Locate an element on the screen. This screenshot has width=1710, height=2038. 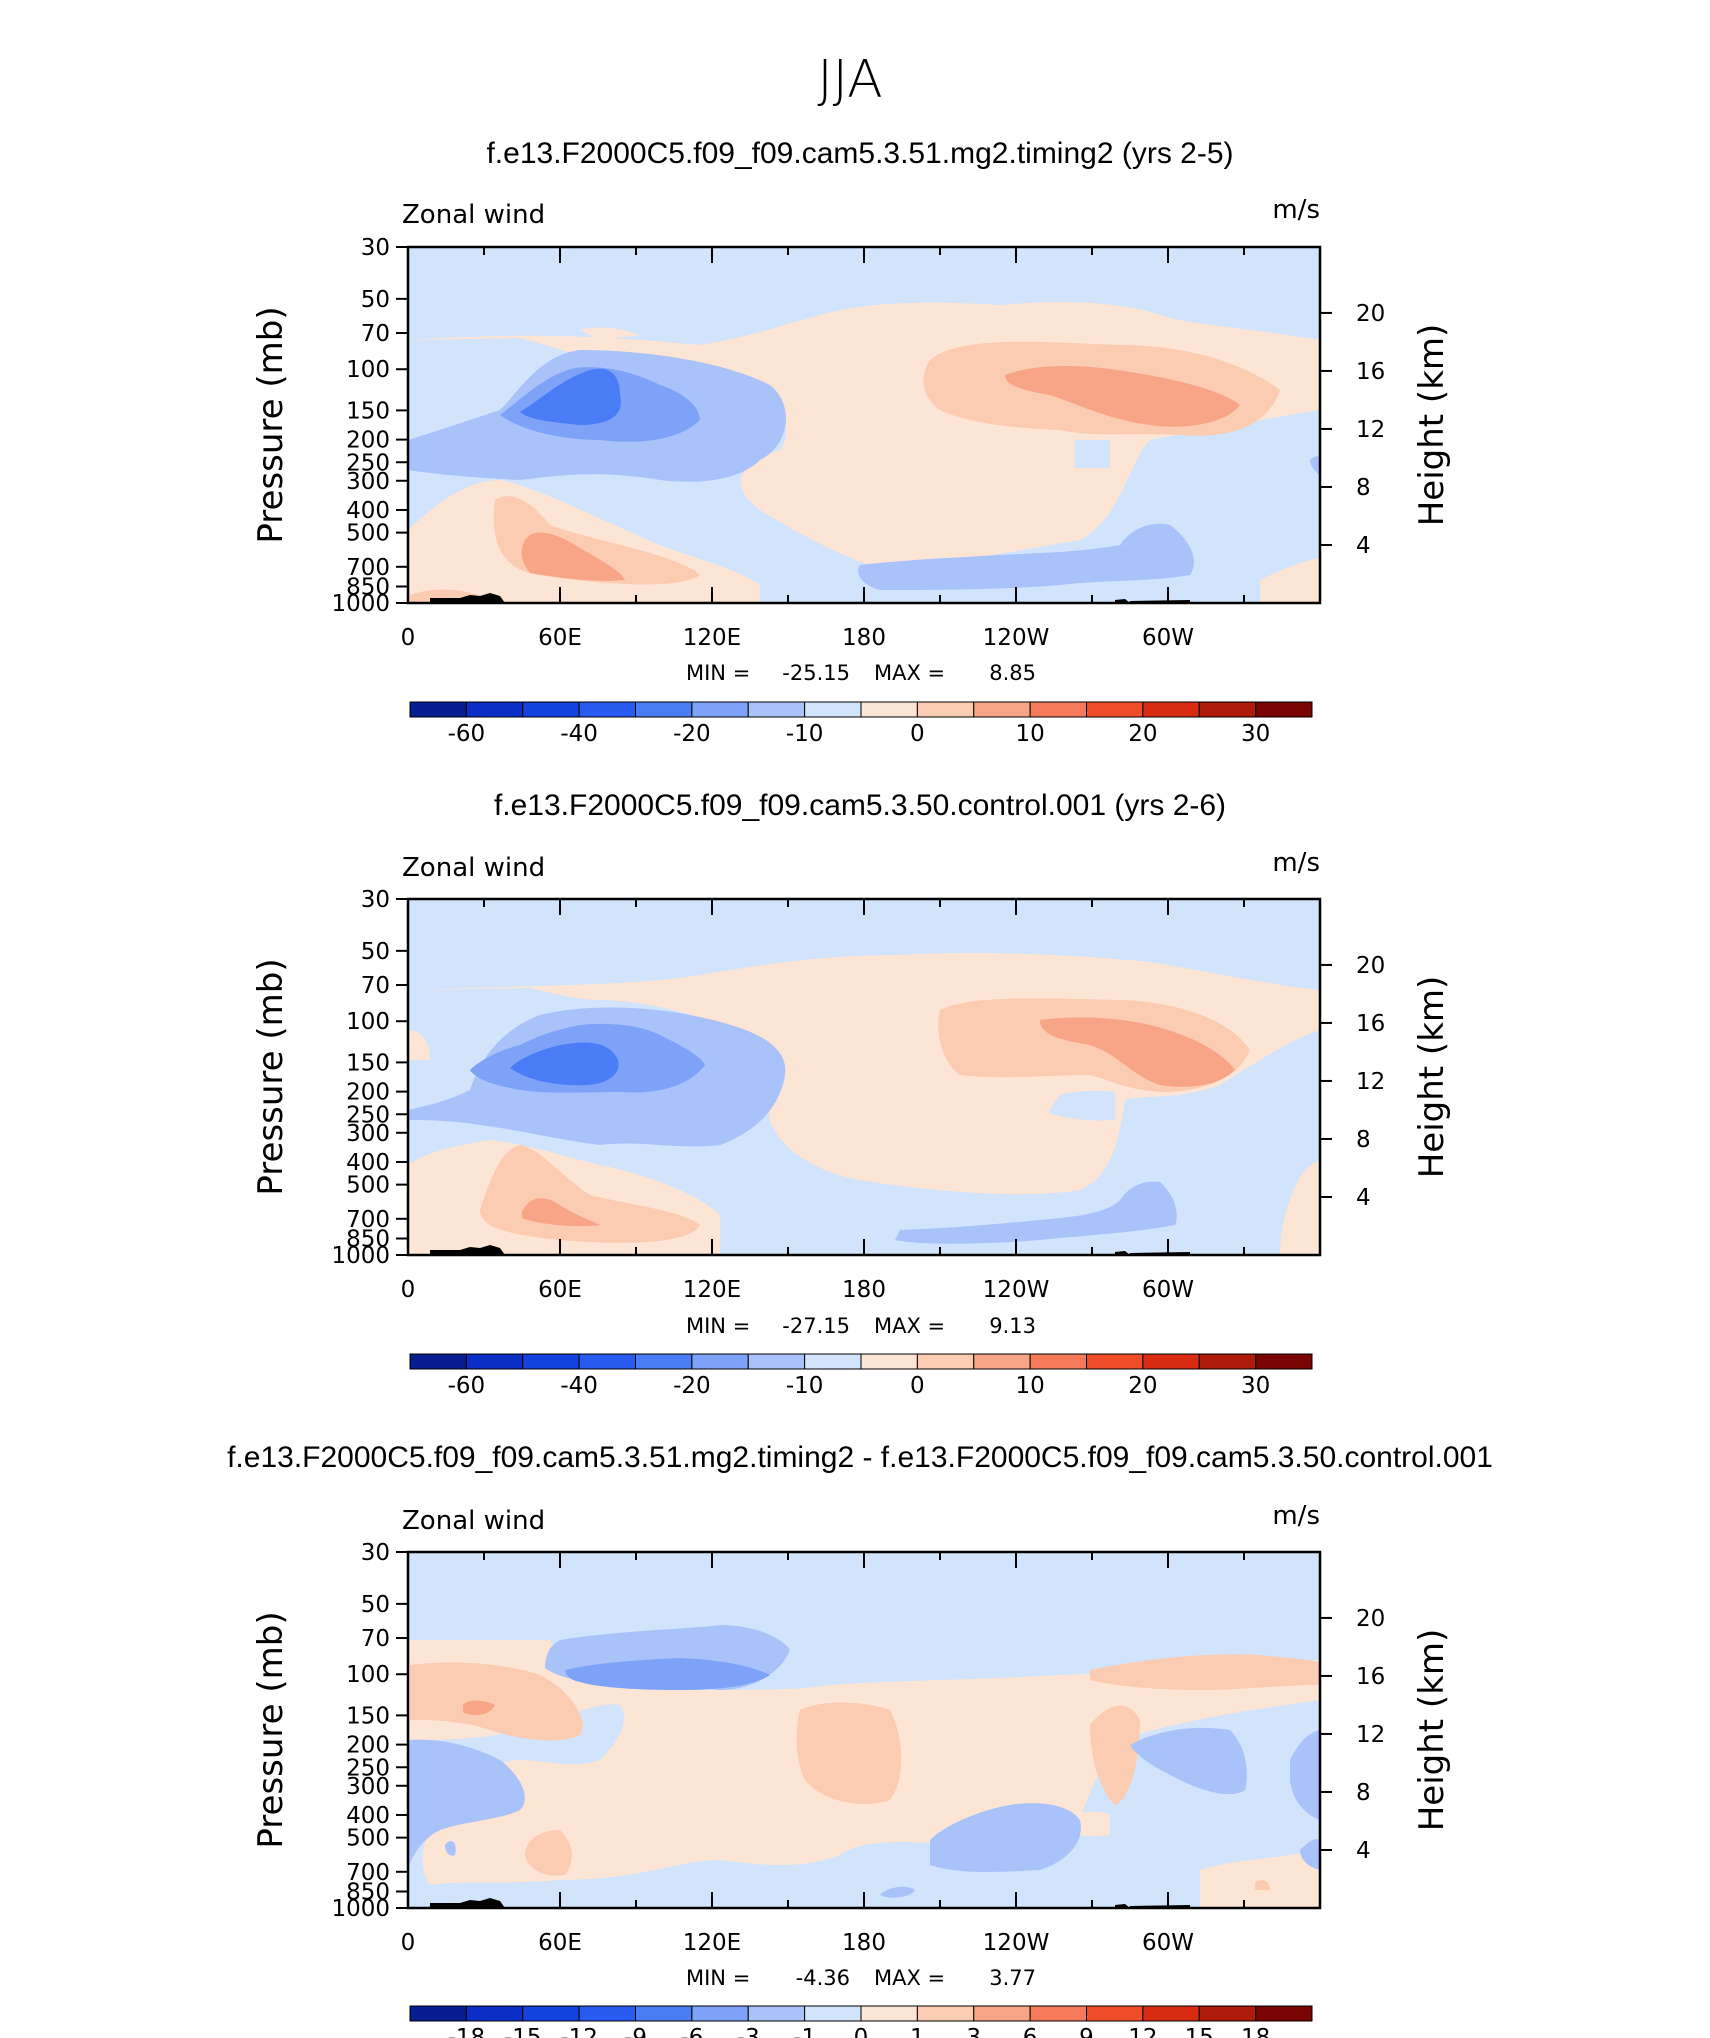
colorbar-label: -18 is located at coordinates (467, 2031).